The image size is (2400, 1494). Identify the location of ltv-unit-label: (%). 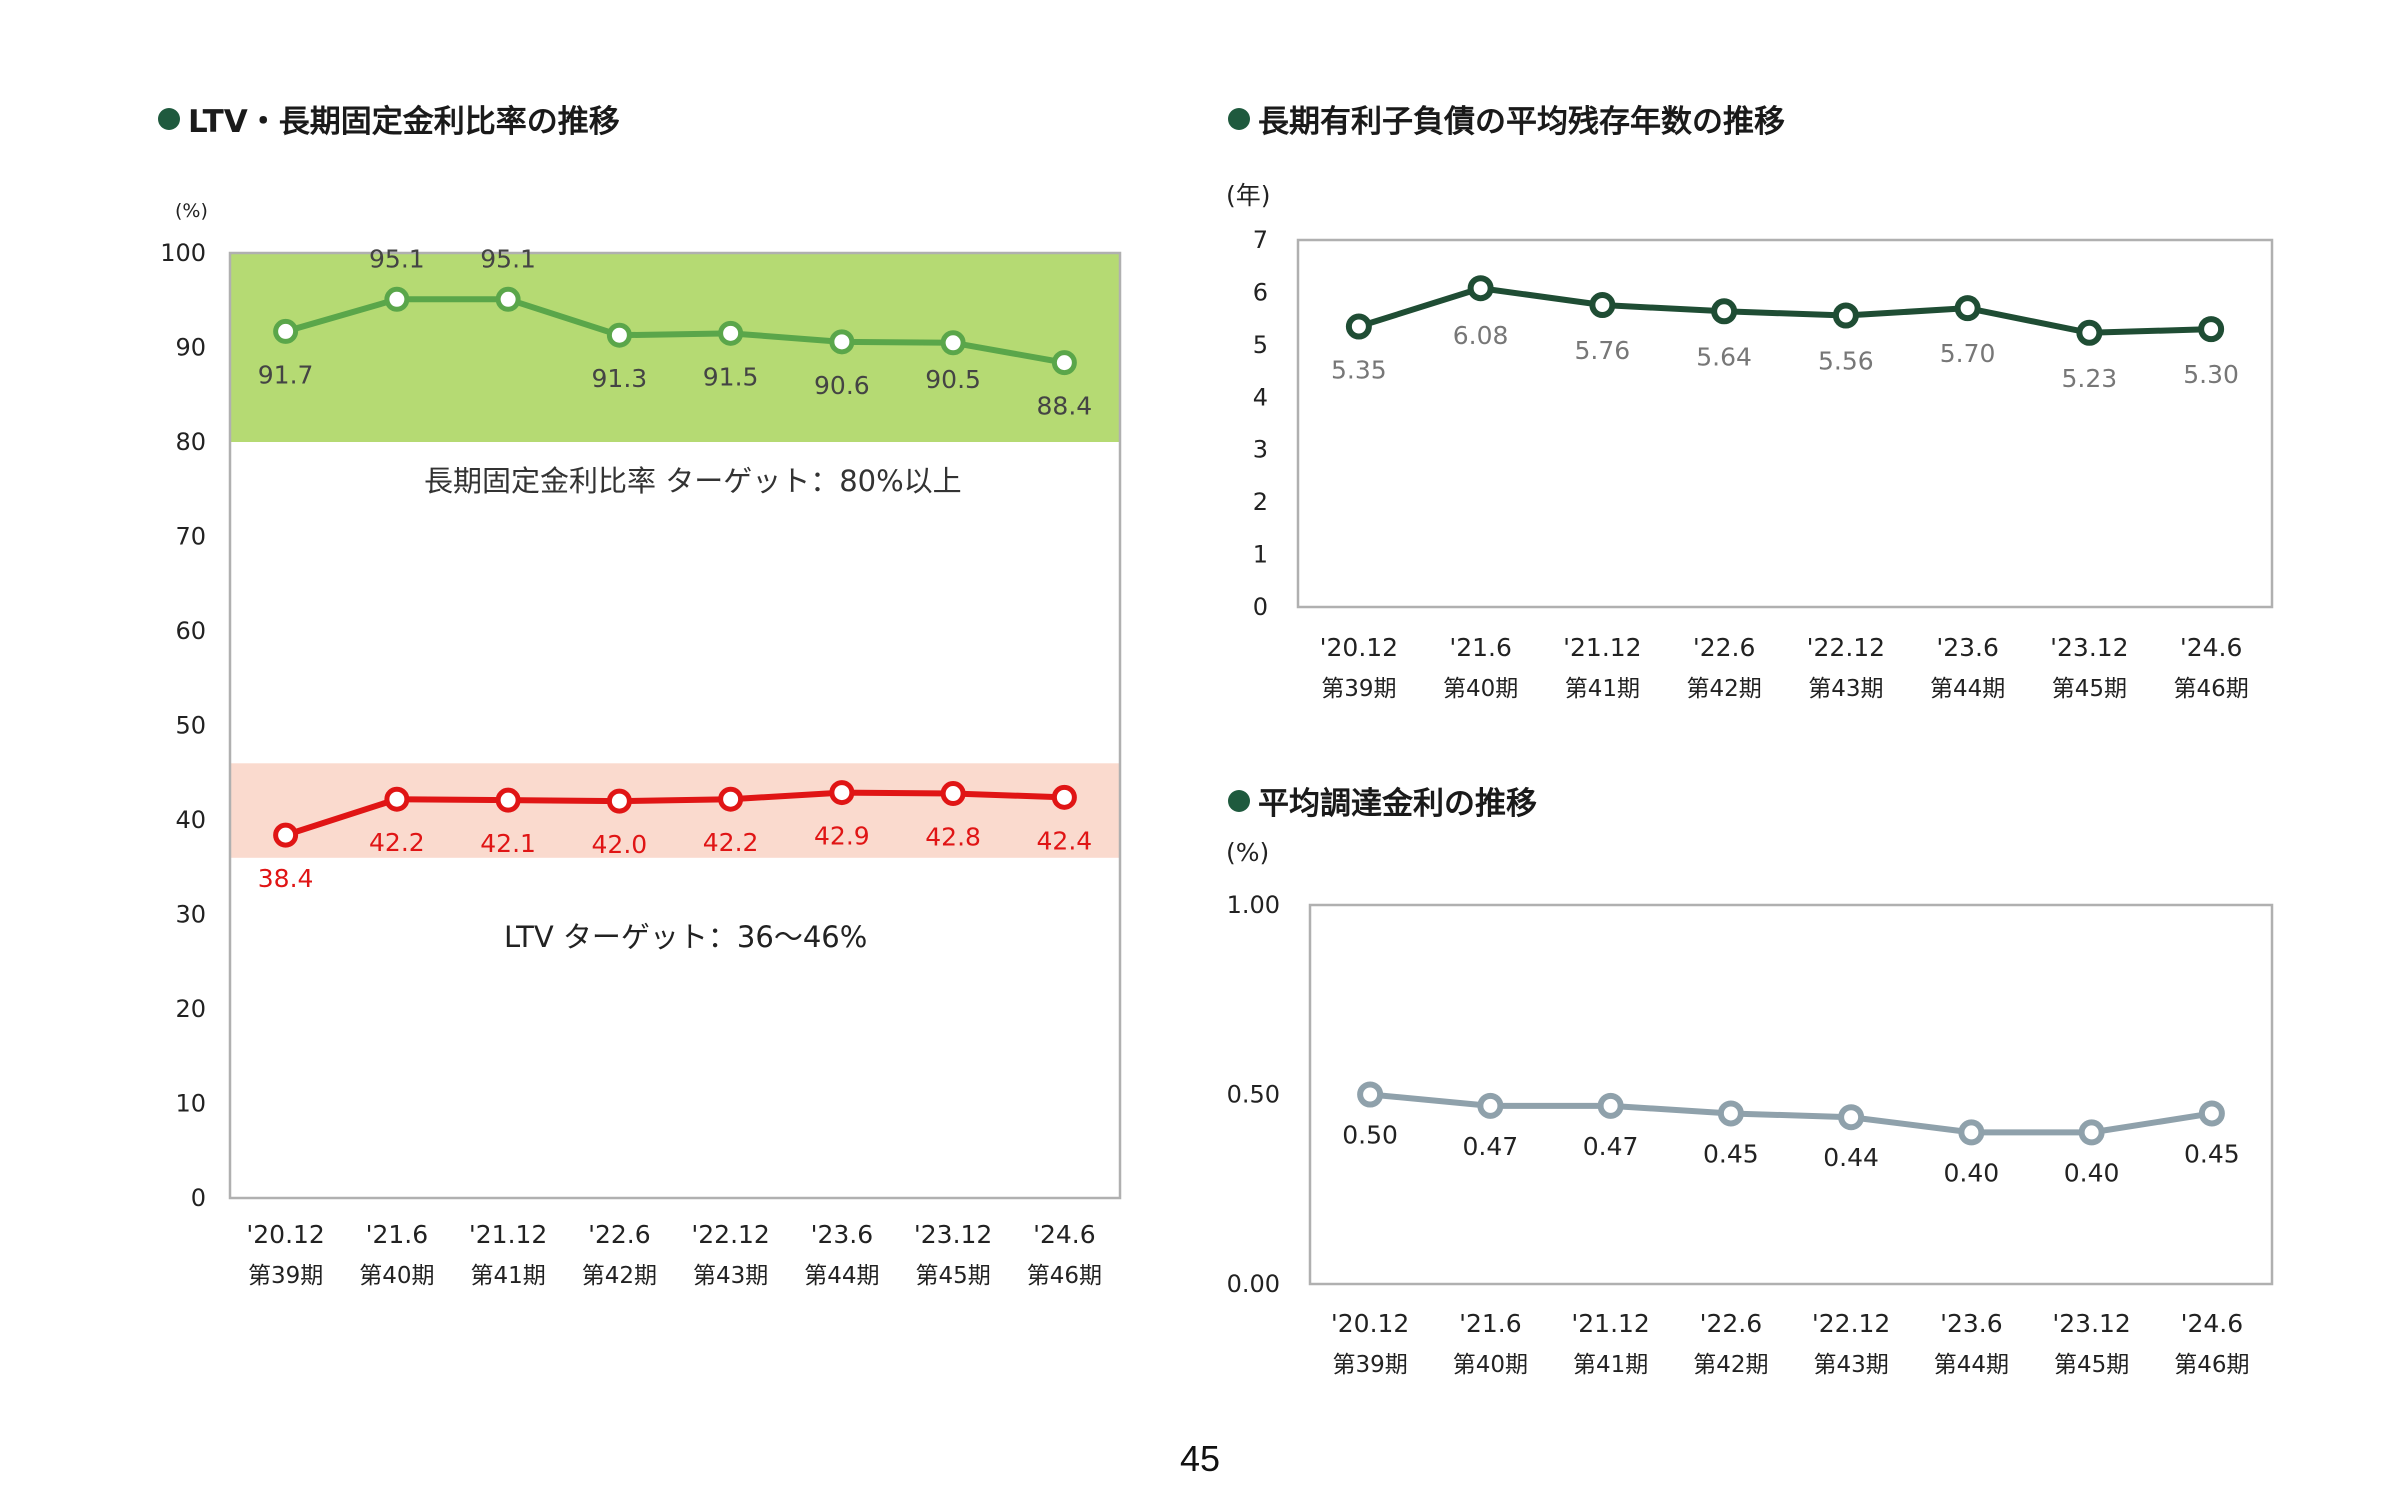
(191, 211).